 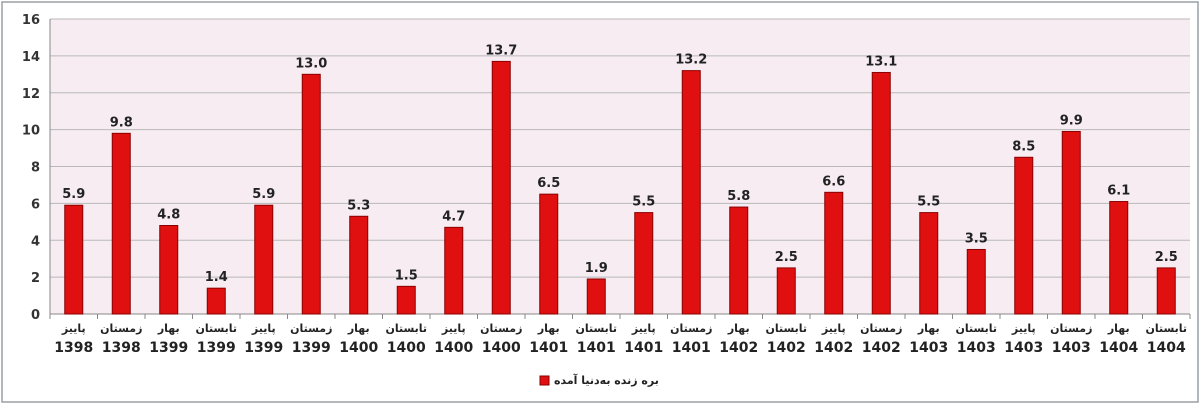 What do you see at coordinates (691, 60) in the screenshot?
I see `data-label: 13.2` at bounding box center [691, 60].